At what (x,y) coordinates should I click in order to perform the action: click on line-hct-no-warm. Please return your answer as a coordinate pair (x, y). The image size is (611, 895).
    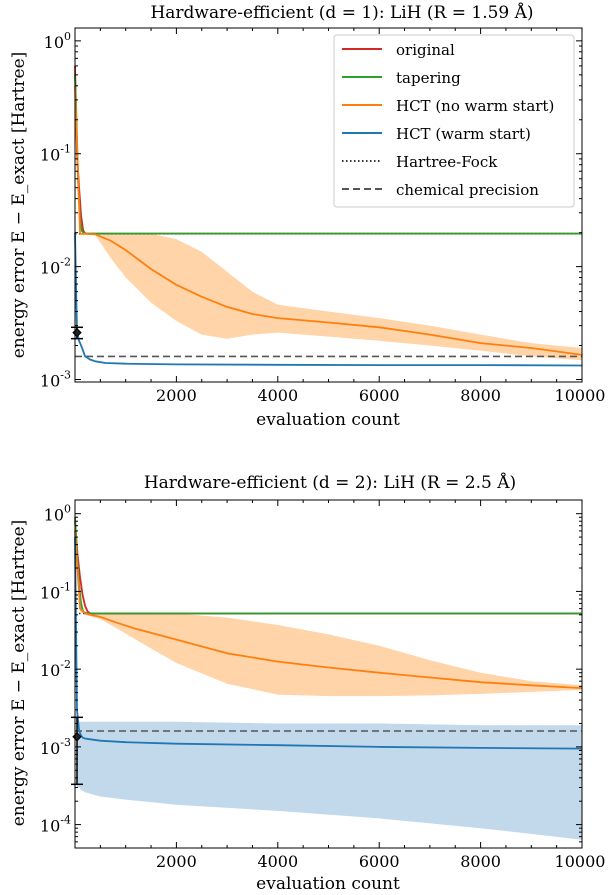
    Looking at the image, I should click on (328, 609).